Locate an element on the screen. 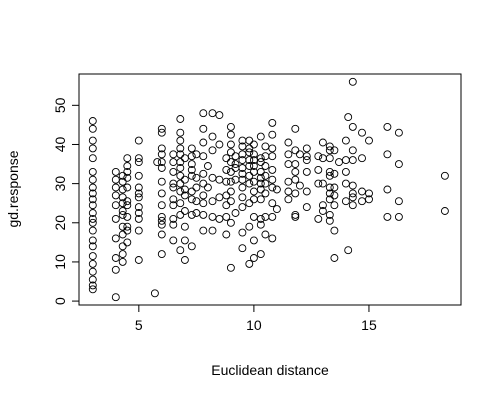  y-tick-label: 20 is located at coordinates (60, 223).